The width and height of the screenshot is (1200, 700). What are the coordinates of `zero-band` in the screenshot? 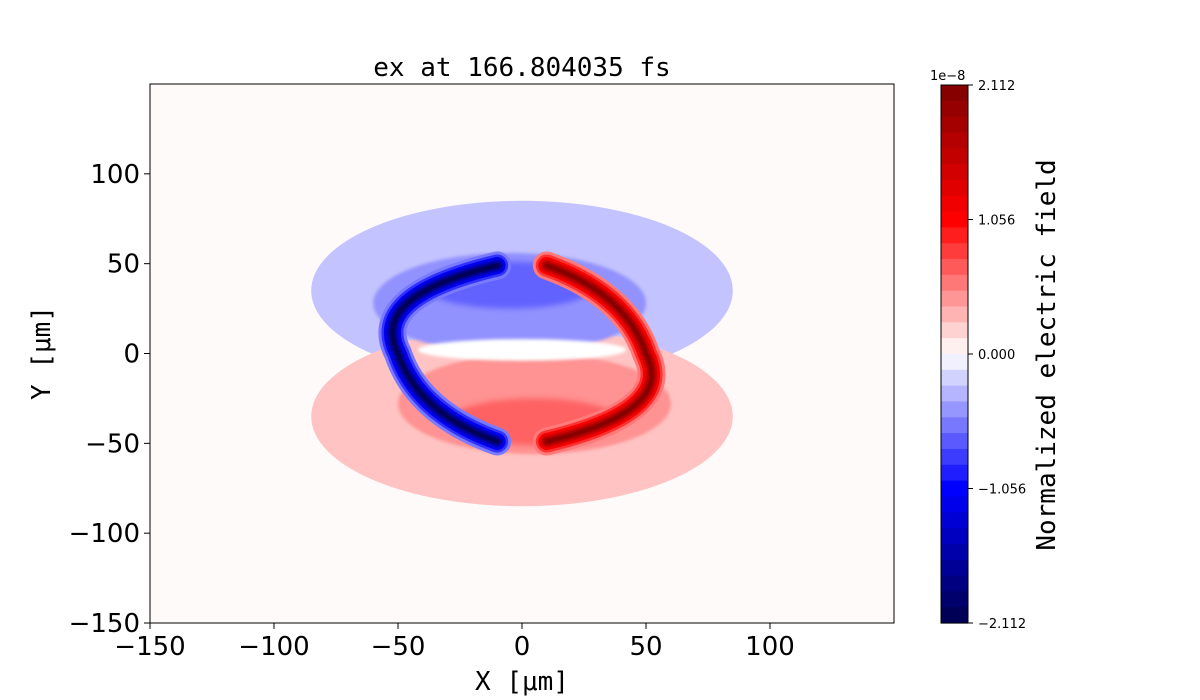 It's located at (522, 350).